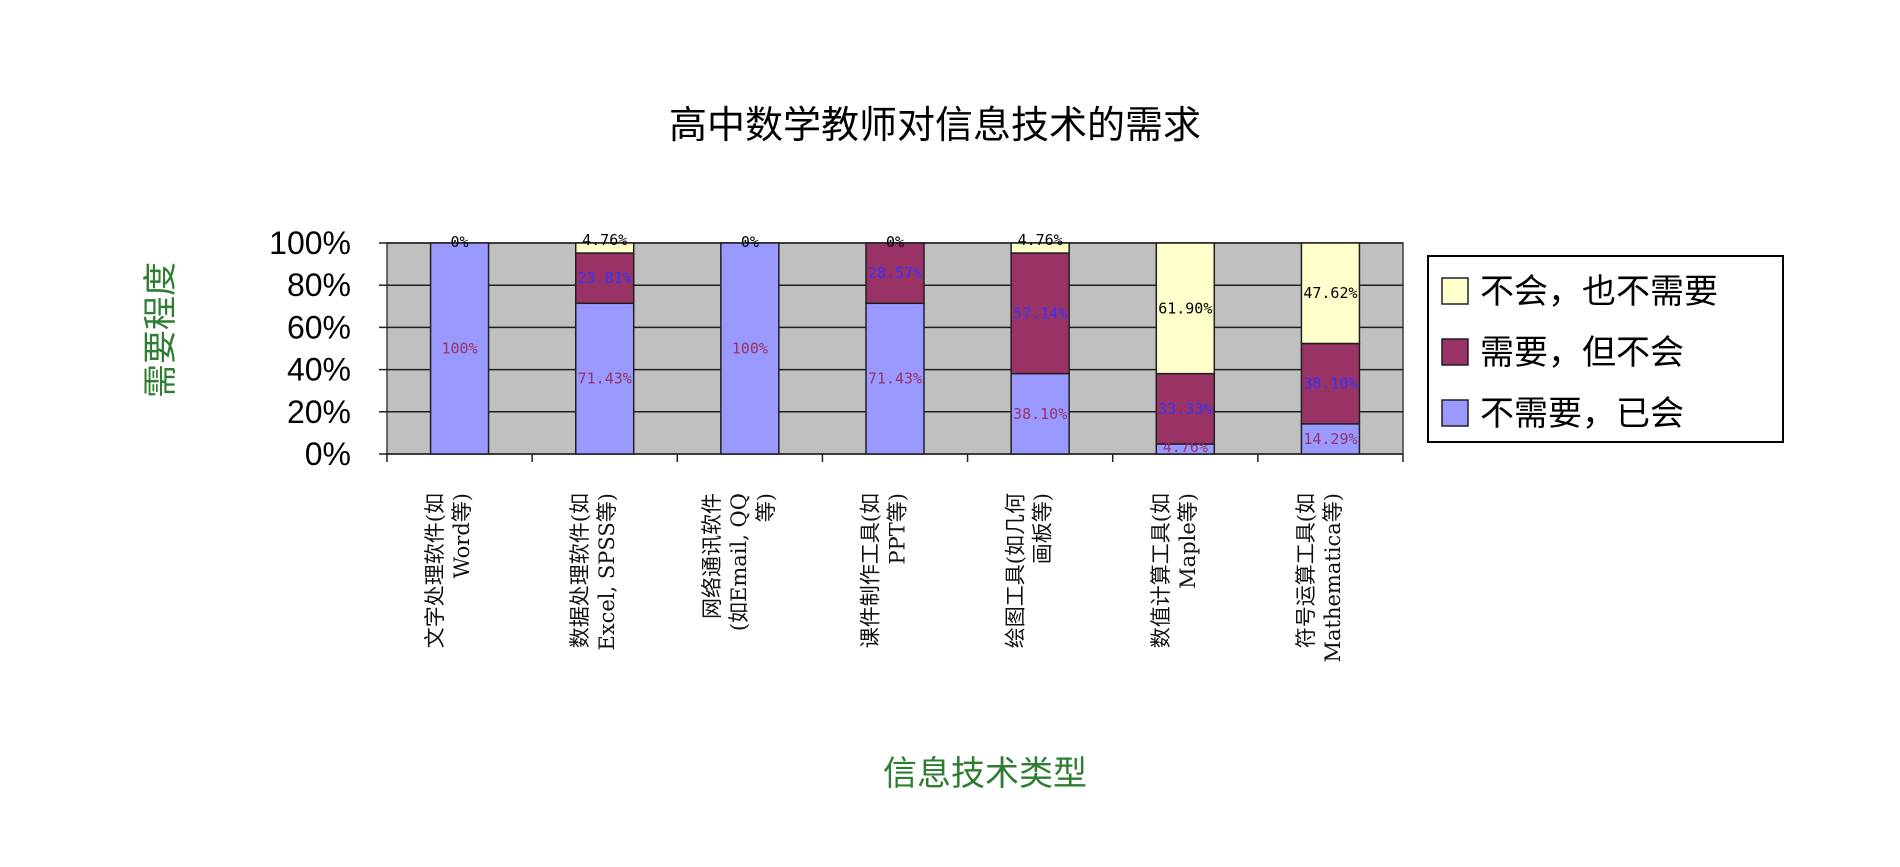  I want to click on x-tick-label-line: 画板等), so click(1043, 528).